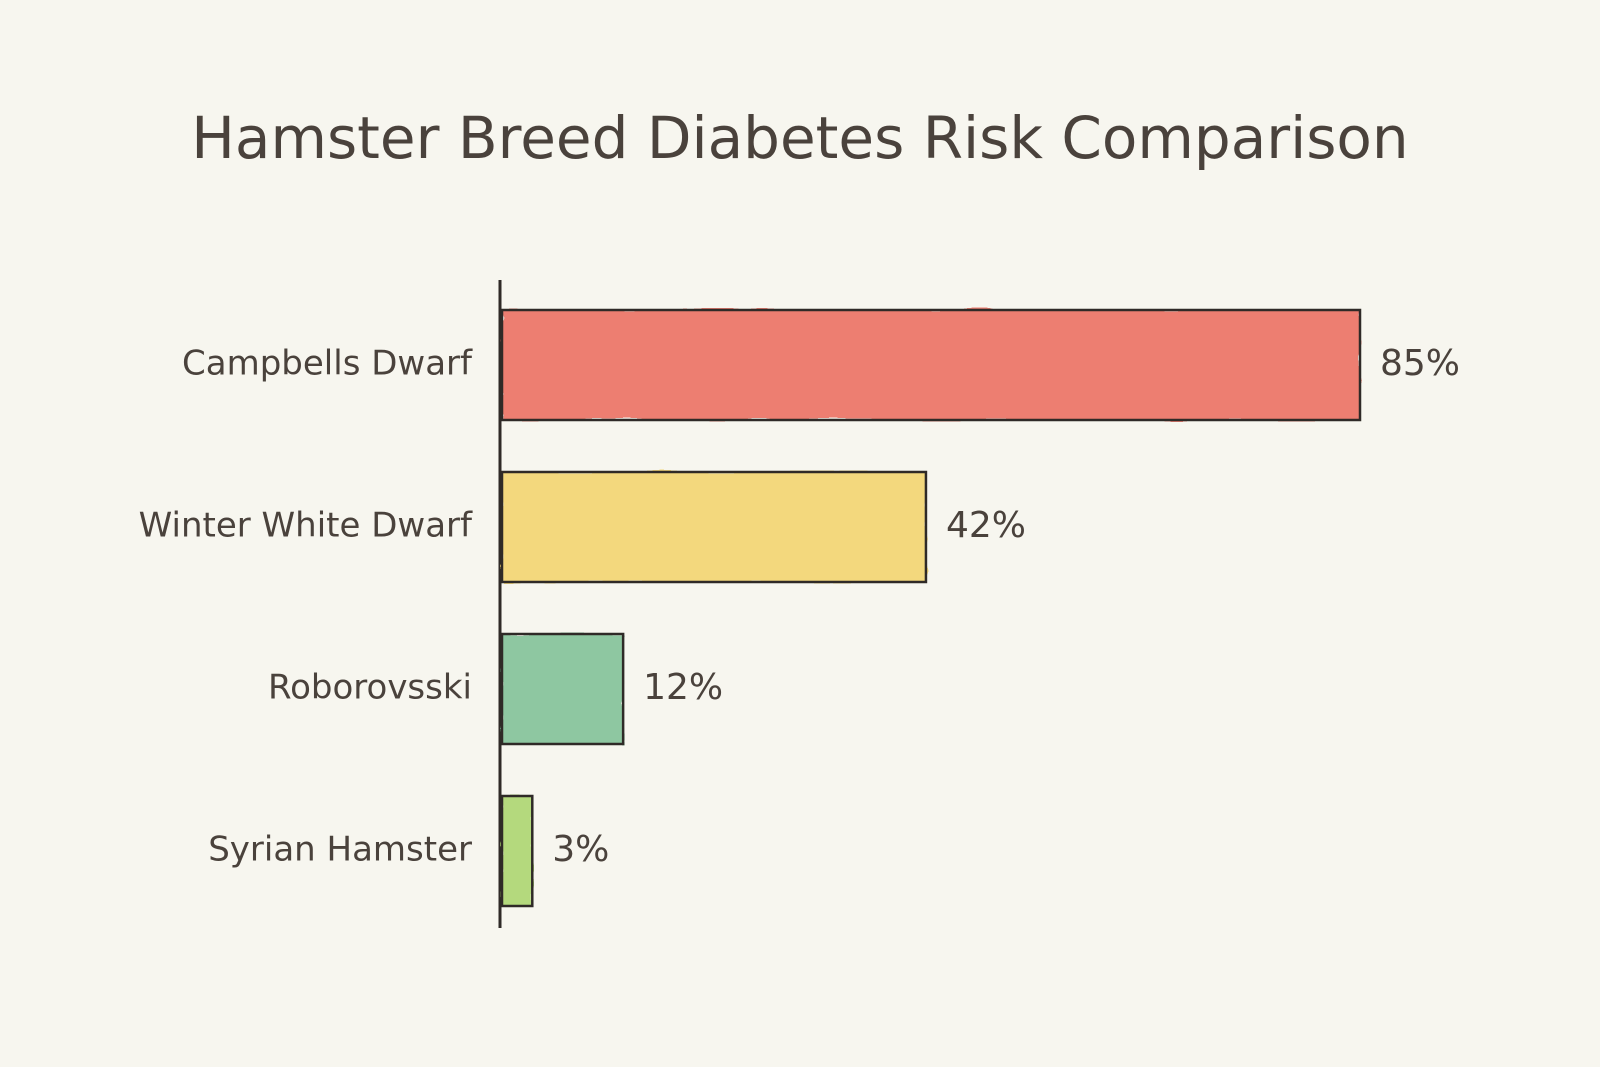  Describe the element at coordinates (986, 525) in the screenshot. I see `value-label: 42%` at that location.